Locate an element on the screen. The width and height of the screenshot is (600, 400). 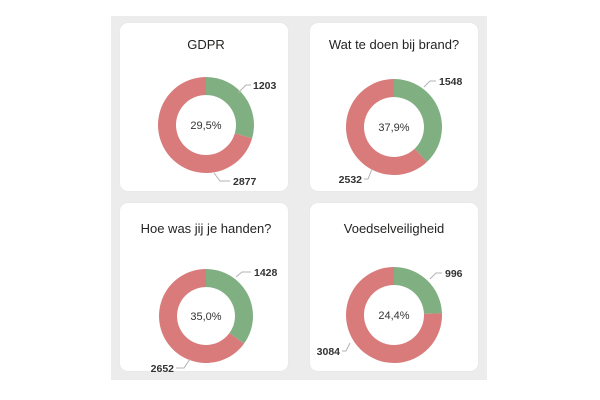
data-label-red: 3084 is located at coordinates (329, 352).